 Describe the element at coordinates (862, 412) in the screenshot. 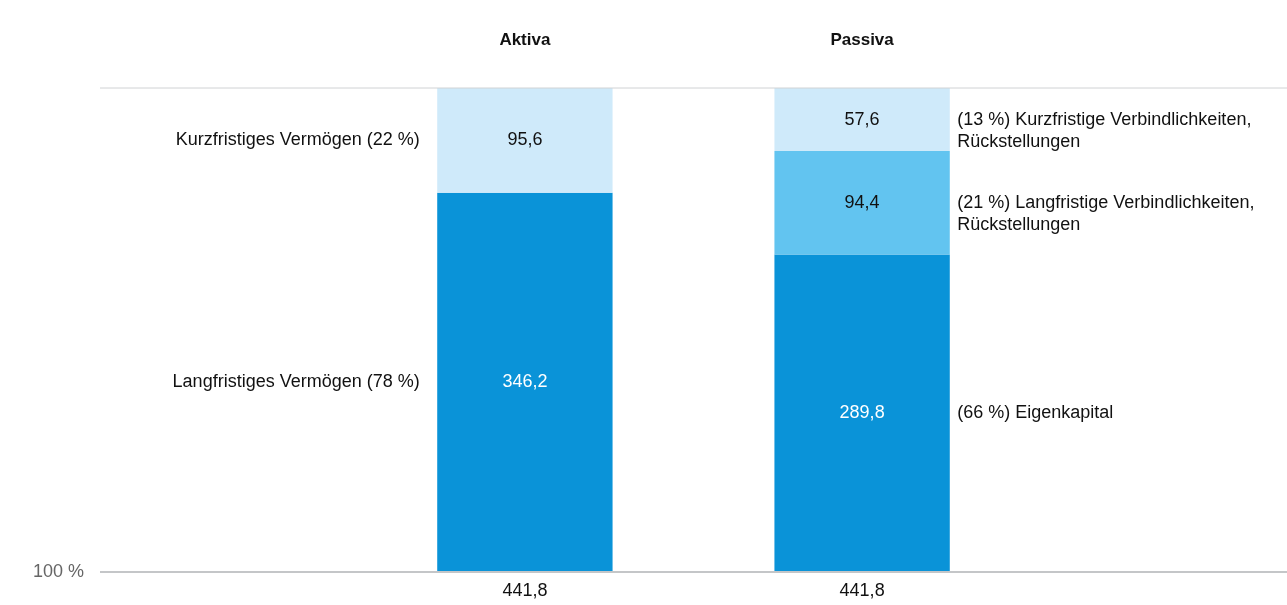

I see `data-label: 289,8` at that location.